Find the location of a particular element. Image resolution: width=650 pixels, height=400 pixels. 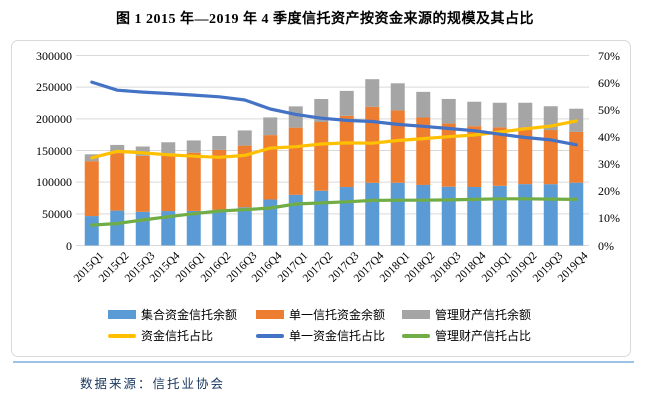

right-axis-tick-label: 30% is located at coordinates (609, 164).